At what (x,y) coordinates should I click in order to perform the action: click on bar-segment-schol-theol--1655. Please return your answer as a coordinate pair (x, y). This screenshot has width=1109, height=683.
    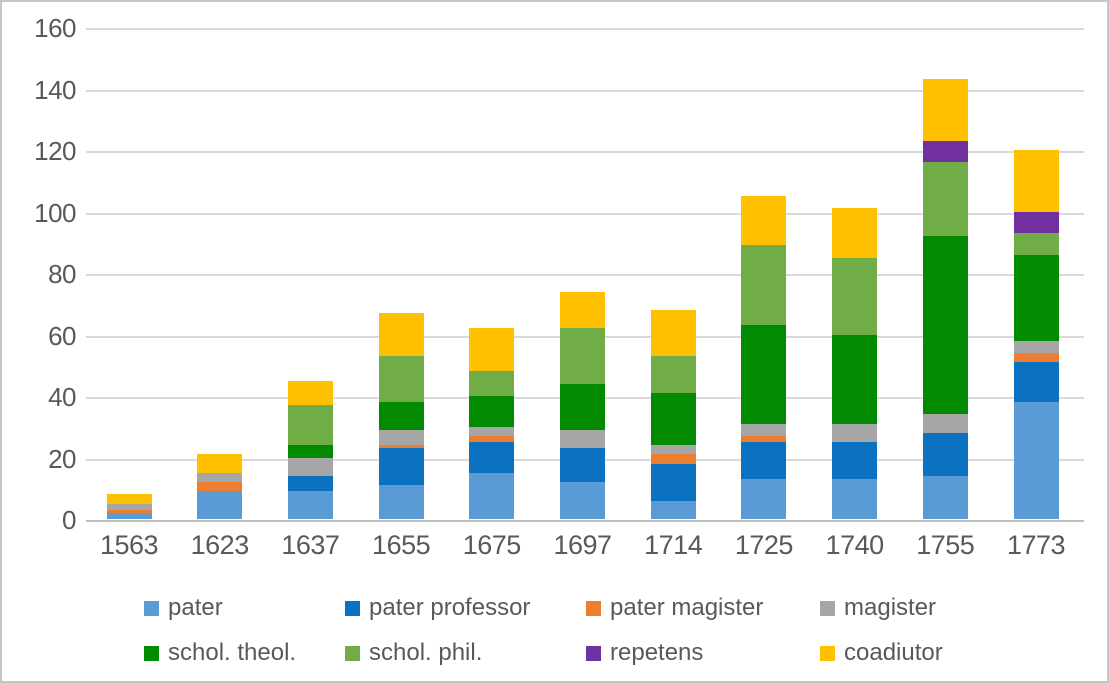
    Looking at the image, I should click on (401, 416).